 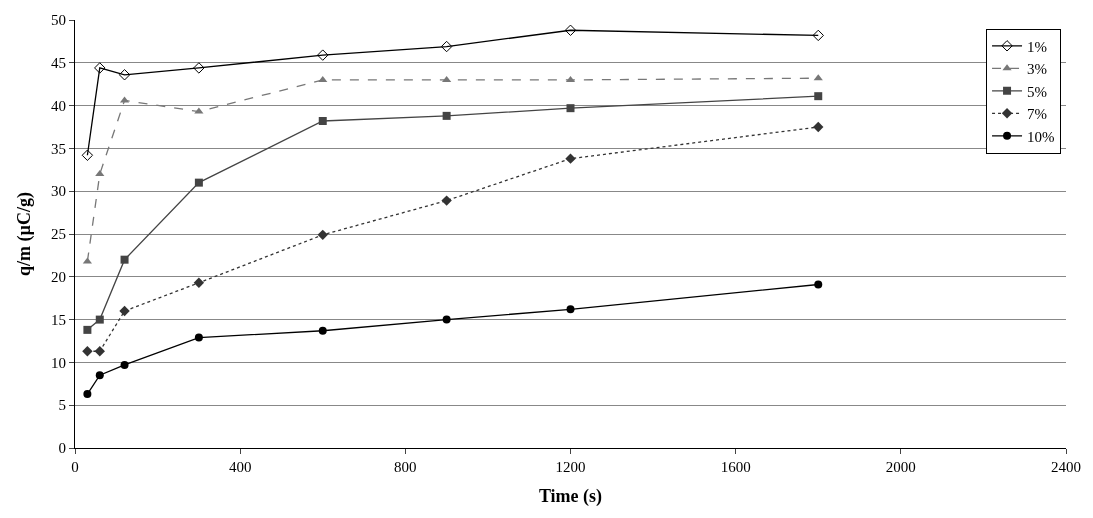 I want to click on y-tick-label: 0, so click(x=62, y=448).